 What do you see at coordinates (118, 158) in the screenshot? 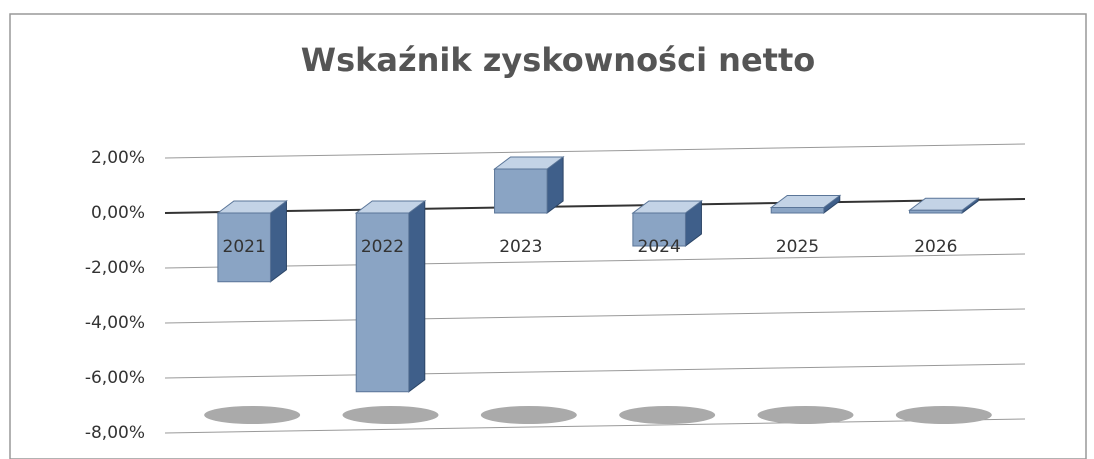
I see `y-tick-label: 2,00%` at bounding box center [118, 158].